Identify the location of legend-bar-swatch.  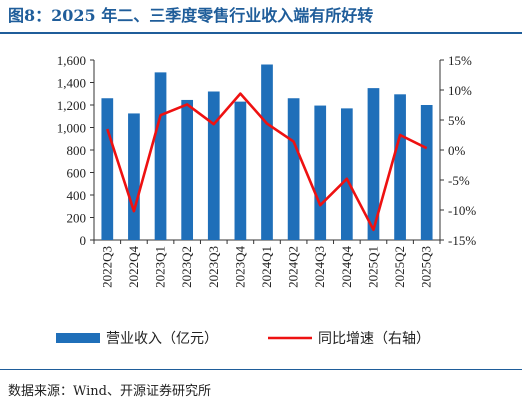
(78, 338).